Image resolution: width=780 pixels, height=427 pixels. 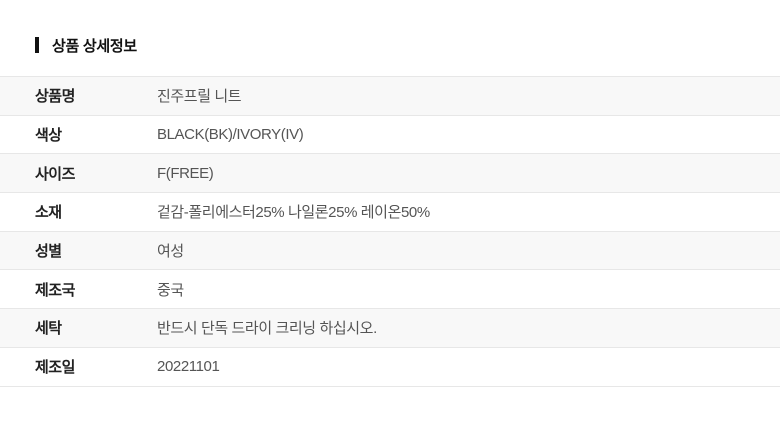 I want to click on table-row: 세탁 반드시 단독 드라이 크리닝 하십시오., so click(x=390, y=328).